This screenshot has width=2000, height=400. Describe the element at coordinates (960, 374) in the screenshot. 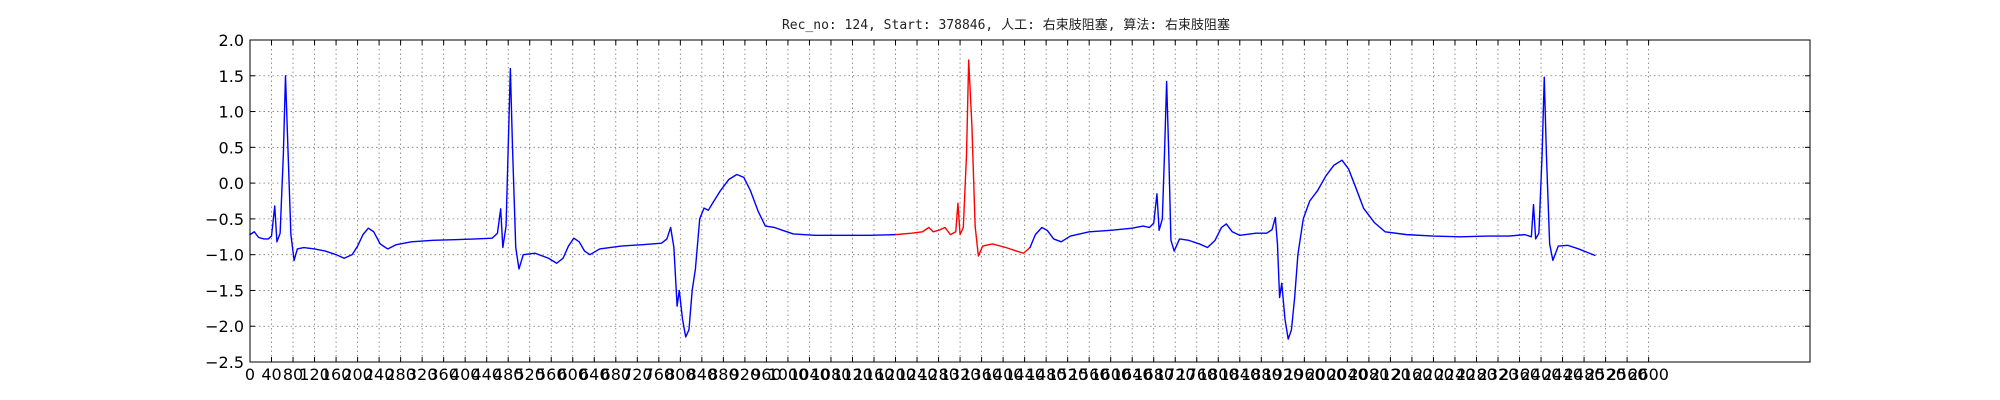

I see `x-tick-label: 1320` at that location.